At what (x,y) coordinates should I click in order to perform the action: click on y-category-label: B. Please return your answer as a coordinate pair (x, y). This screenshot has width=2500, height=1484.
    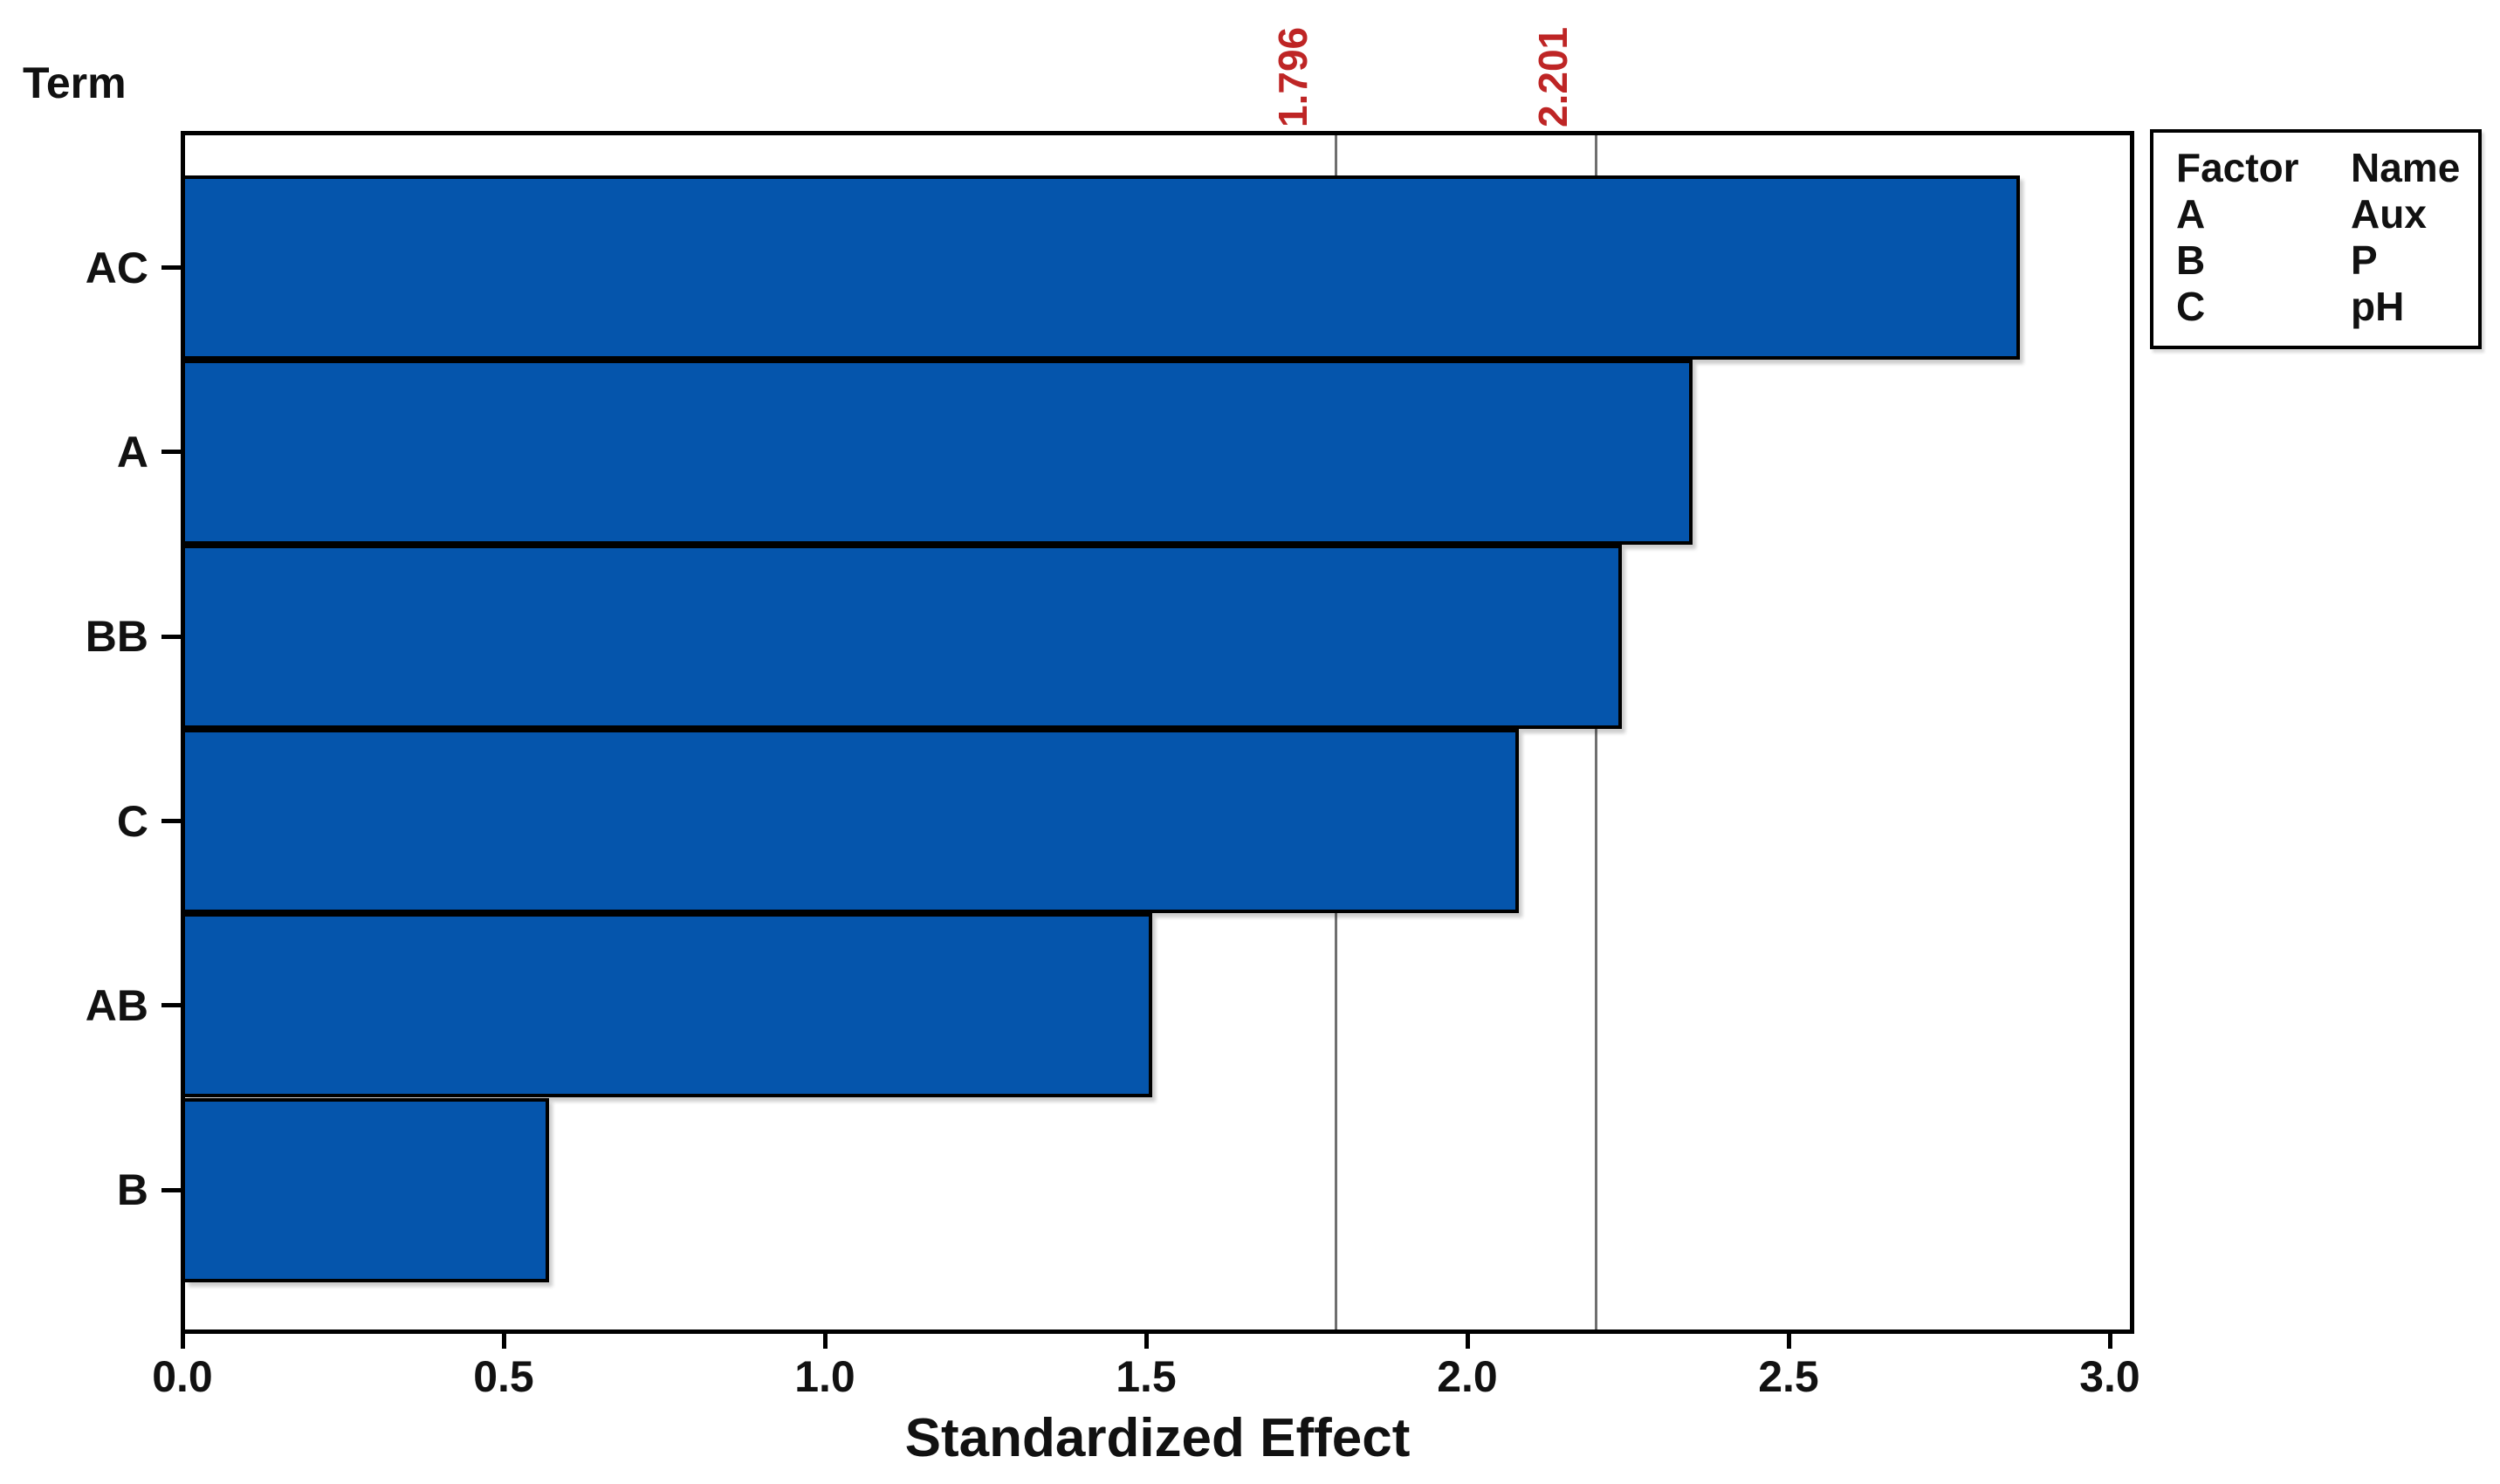
    Looking at the image, I should click on (132, 1190).